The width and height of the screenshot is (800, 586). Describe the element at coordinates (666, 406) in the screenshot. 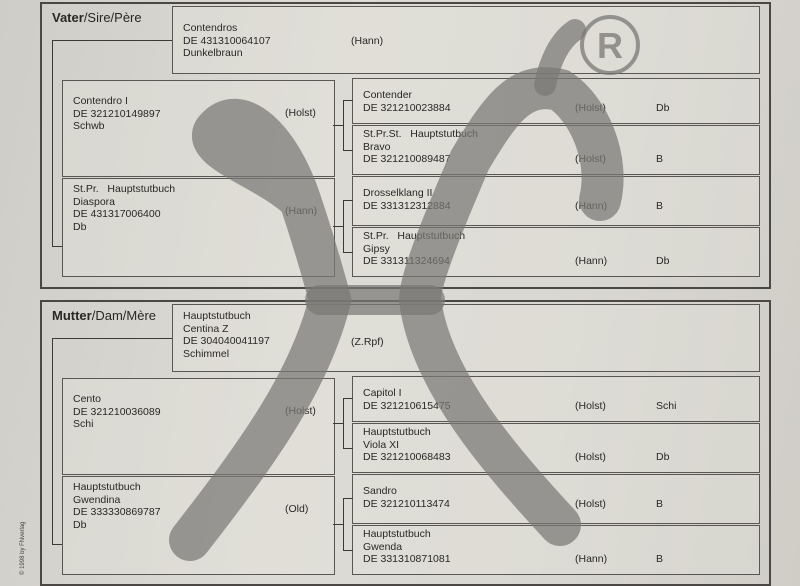

I see `coat-color: Schi` at that location.